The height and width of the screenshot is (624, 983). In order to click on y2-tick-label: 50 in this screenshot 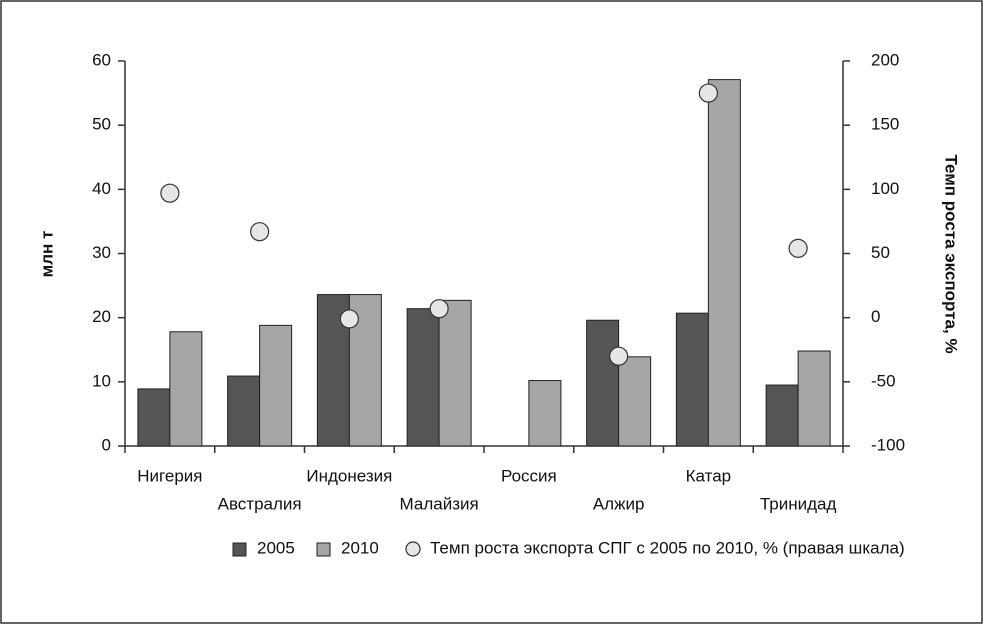, I will do `click(880, 252)`.